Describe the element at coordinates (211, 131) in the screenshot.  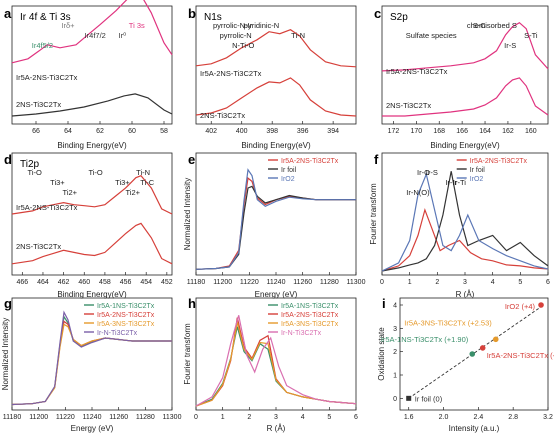
I see `panel-b-xtick-label-0: 402` at that location.